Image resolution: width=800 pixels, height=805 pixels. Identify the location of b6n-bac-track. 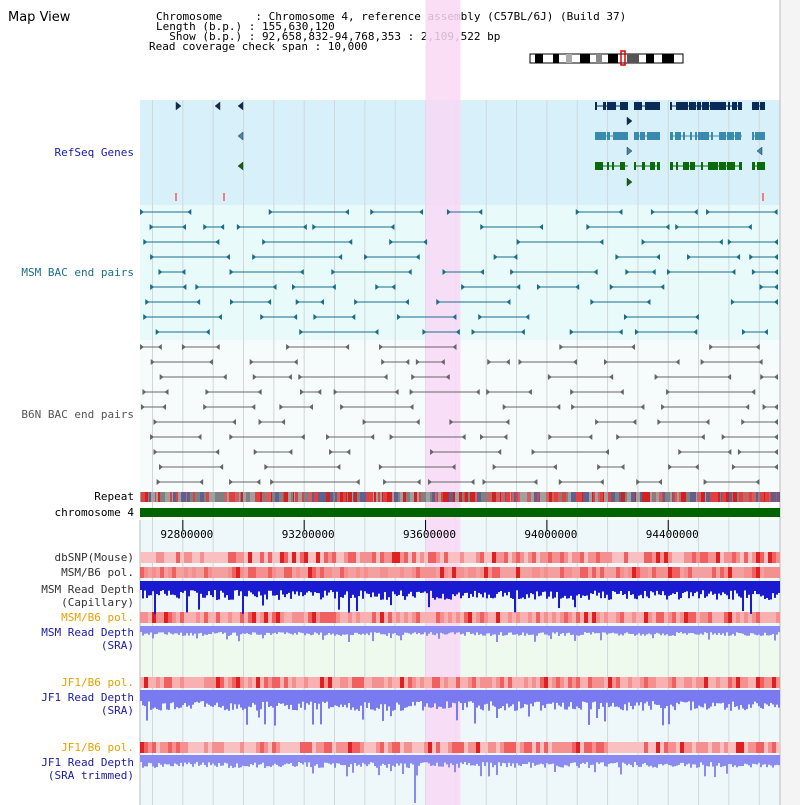
(459, 414).